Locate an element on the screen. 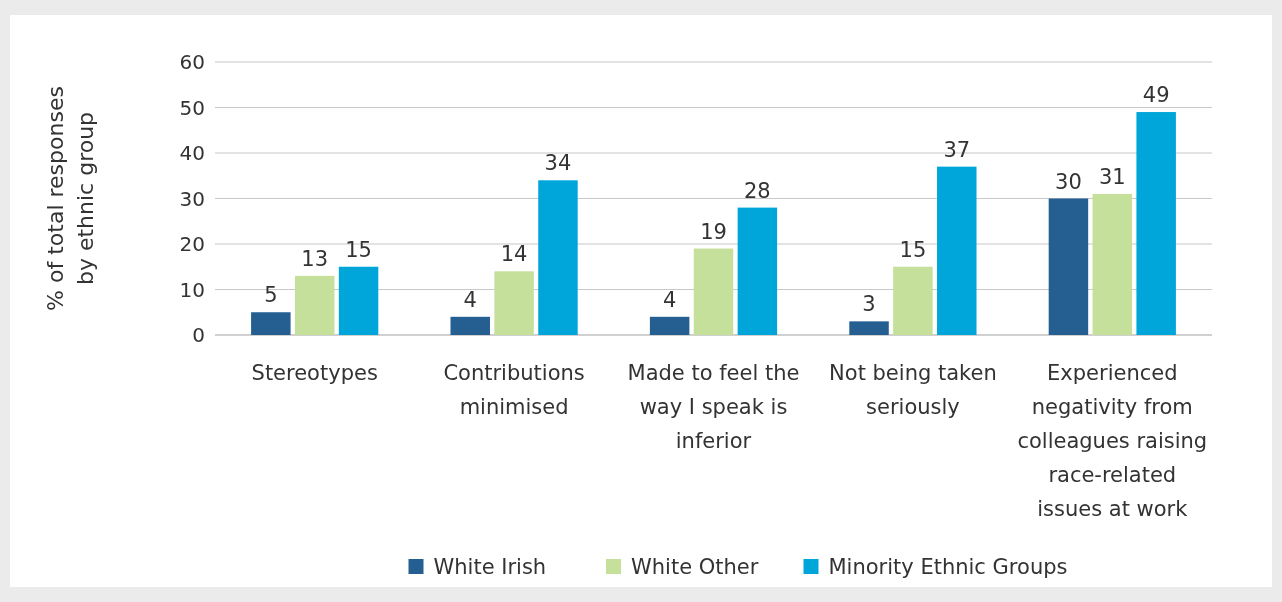 The width and height of the screenshot is (1282, 602). x-tick-label: Stereotypes is located at coordinates (314, 373).